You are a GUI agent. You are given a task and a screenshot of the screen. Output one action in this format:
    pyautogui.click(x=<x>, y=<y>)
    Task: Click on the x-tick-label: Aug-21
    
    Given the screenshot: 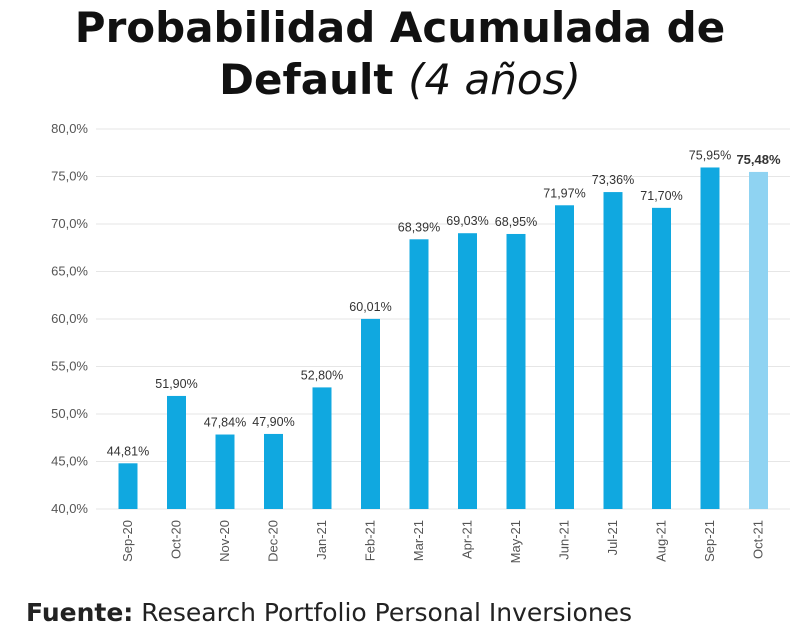 What is the action you would take?
    pyautogui.click(x=661, y=541)
    